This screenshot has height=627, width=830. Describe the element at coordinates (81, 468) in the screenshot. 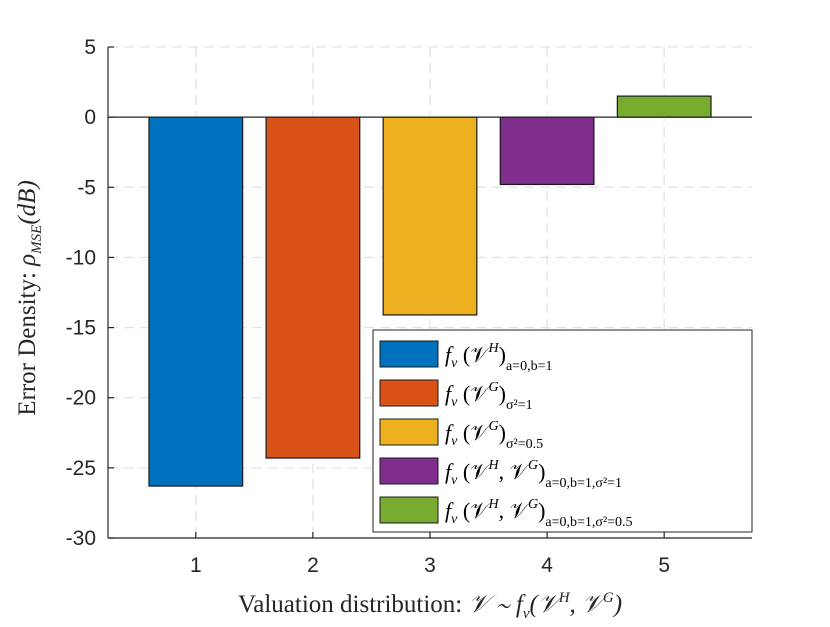

I see `y-tick-label: -25` at that location.